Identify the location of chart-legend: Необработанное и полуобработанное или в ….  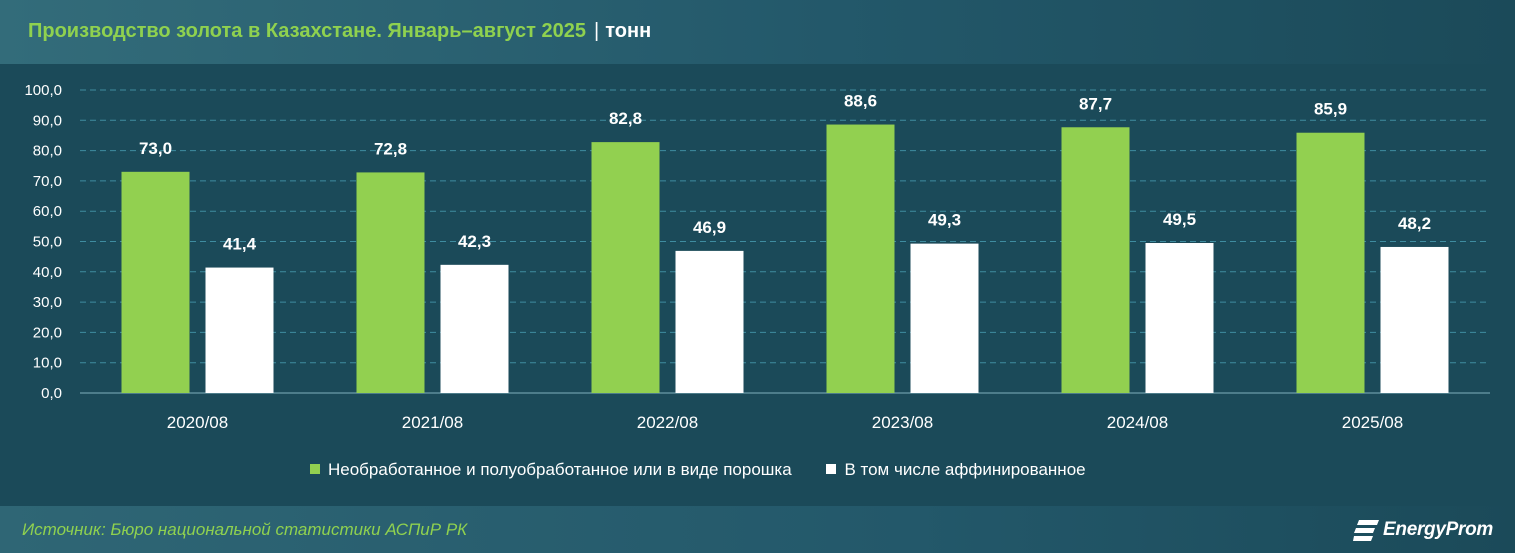
(713, 470).